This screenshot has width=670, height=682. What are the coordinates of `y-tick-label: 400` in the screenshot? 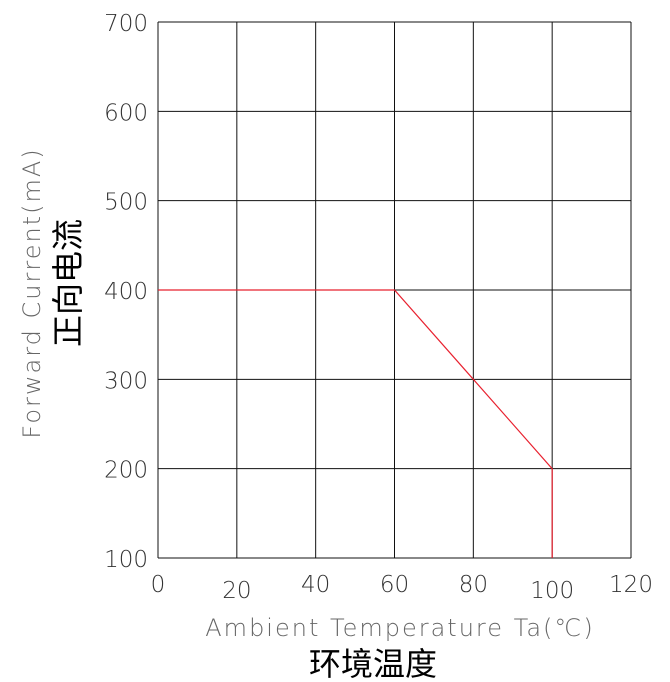 It's located at (126, 292).